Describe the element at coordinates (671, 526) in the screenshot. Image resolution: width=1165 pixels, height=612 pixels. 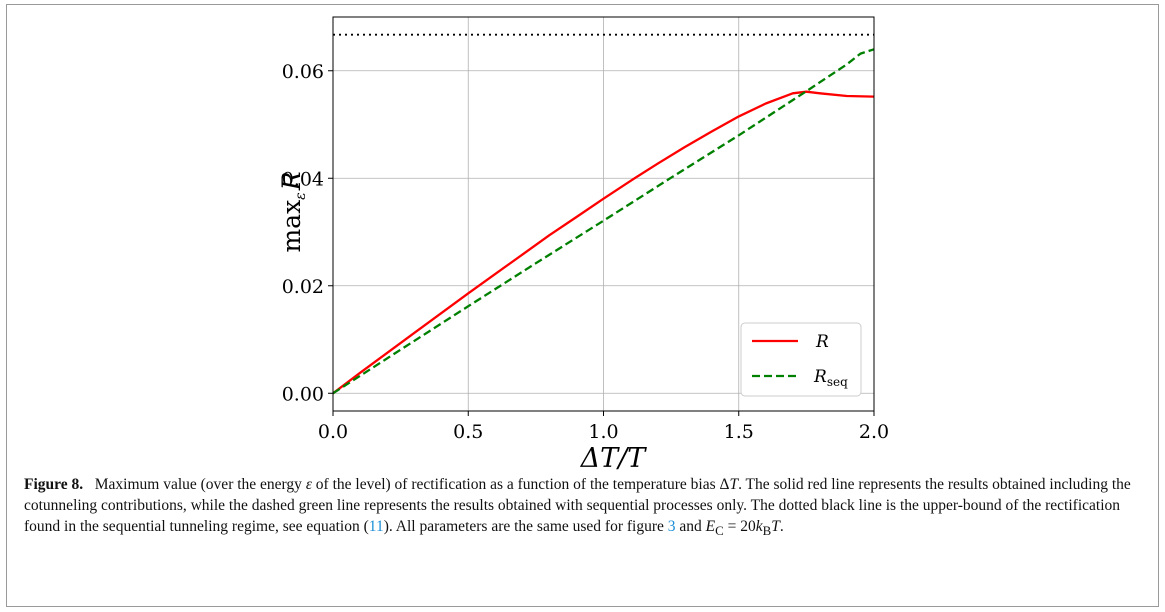
I see `figure-link: 3` at that location.